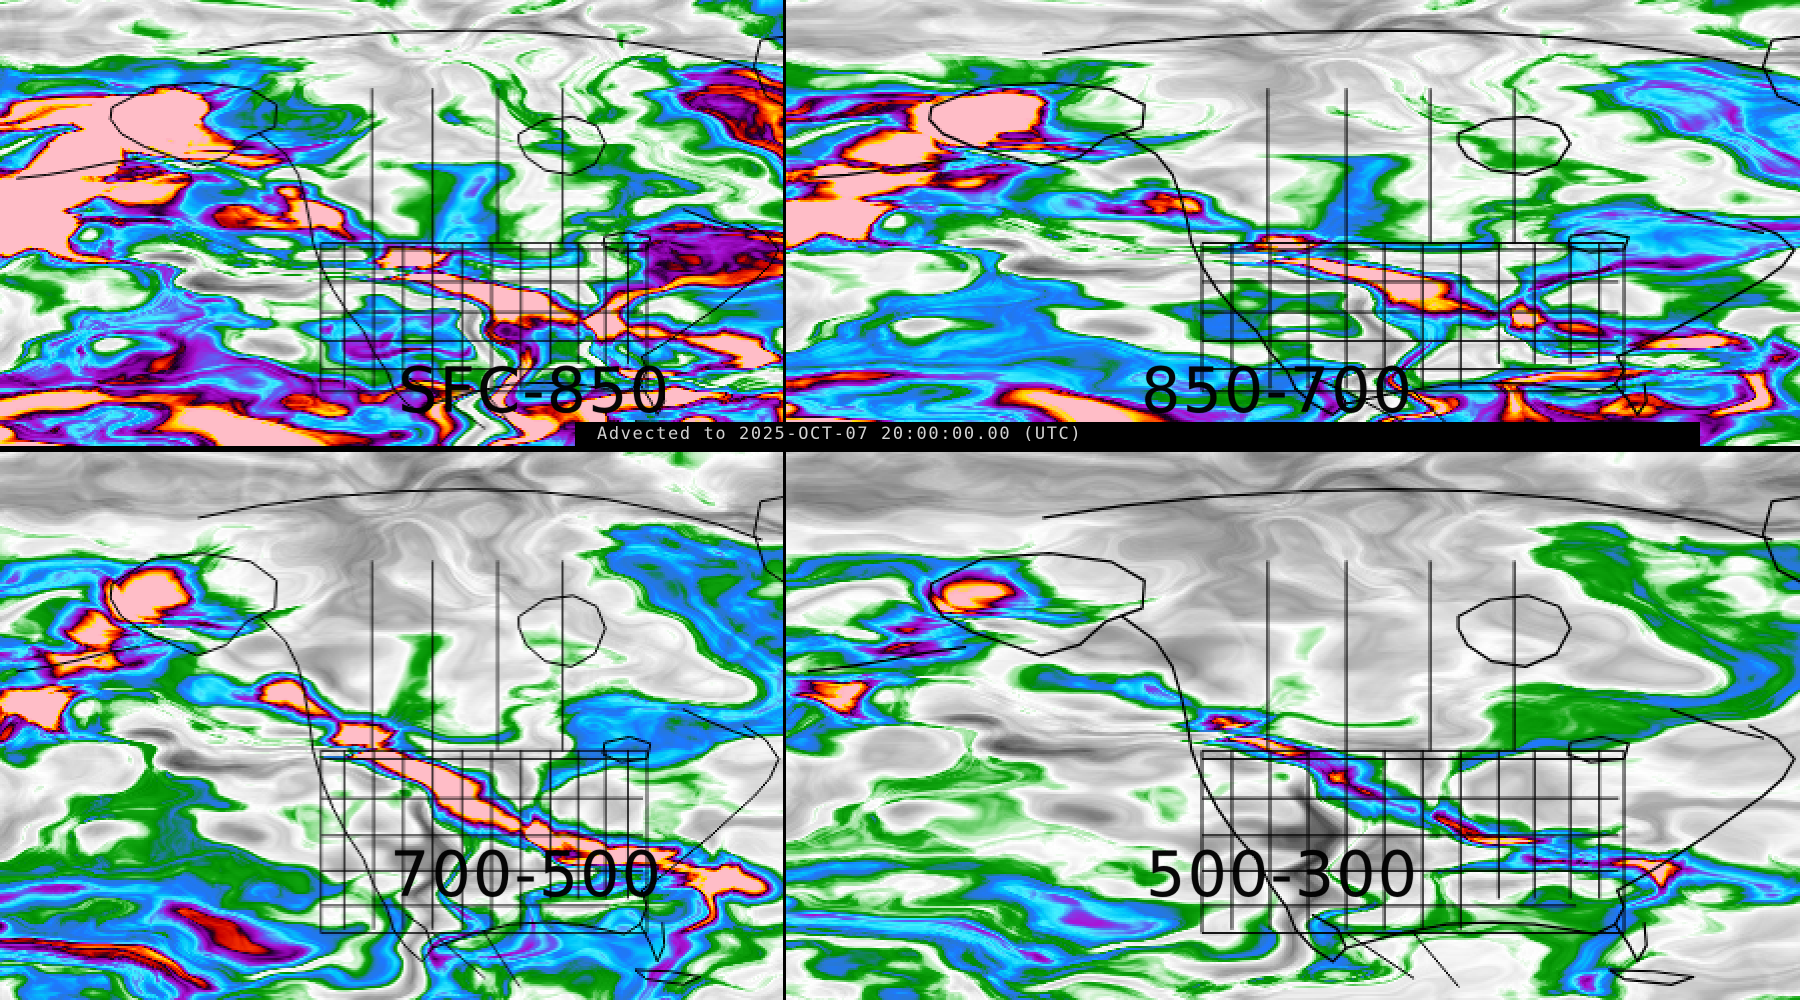 The image size is (1800, 1000). Describe the element at coordinates (900, 449) in the screenshot. I see `panel-divider-horizontal` at that location.